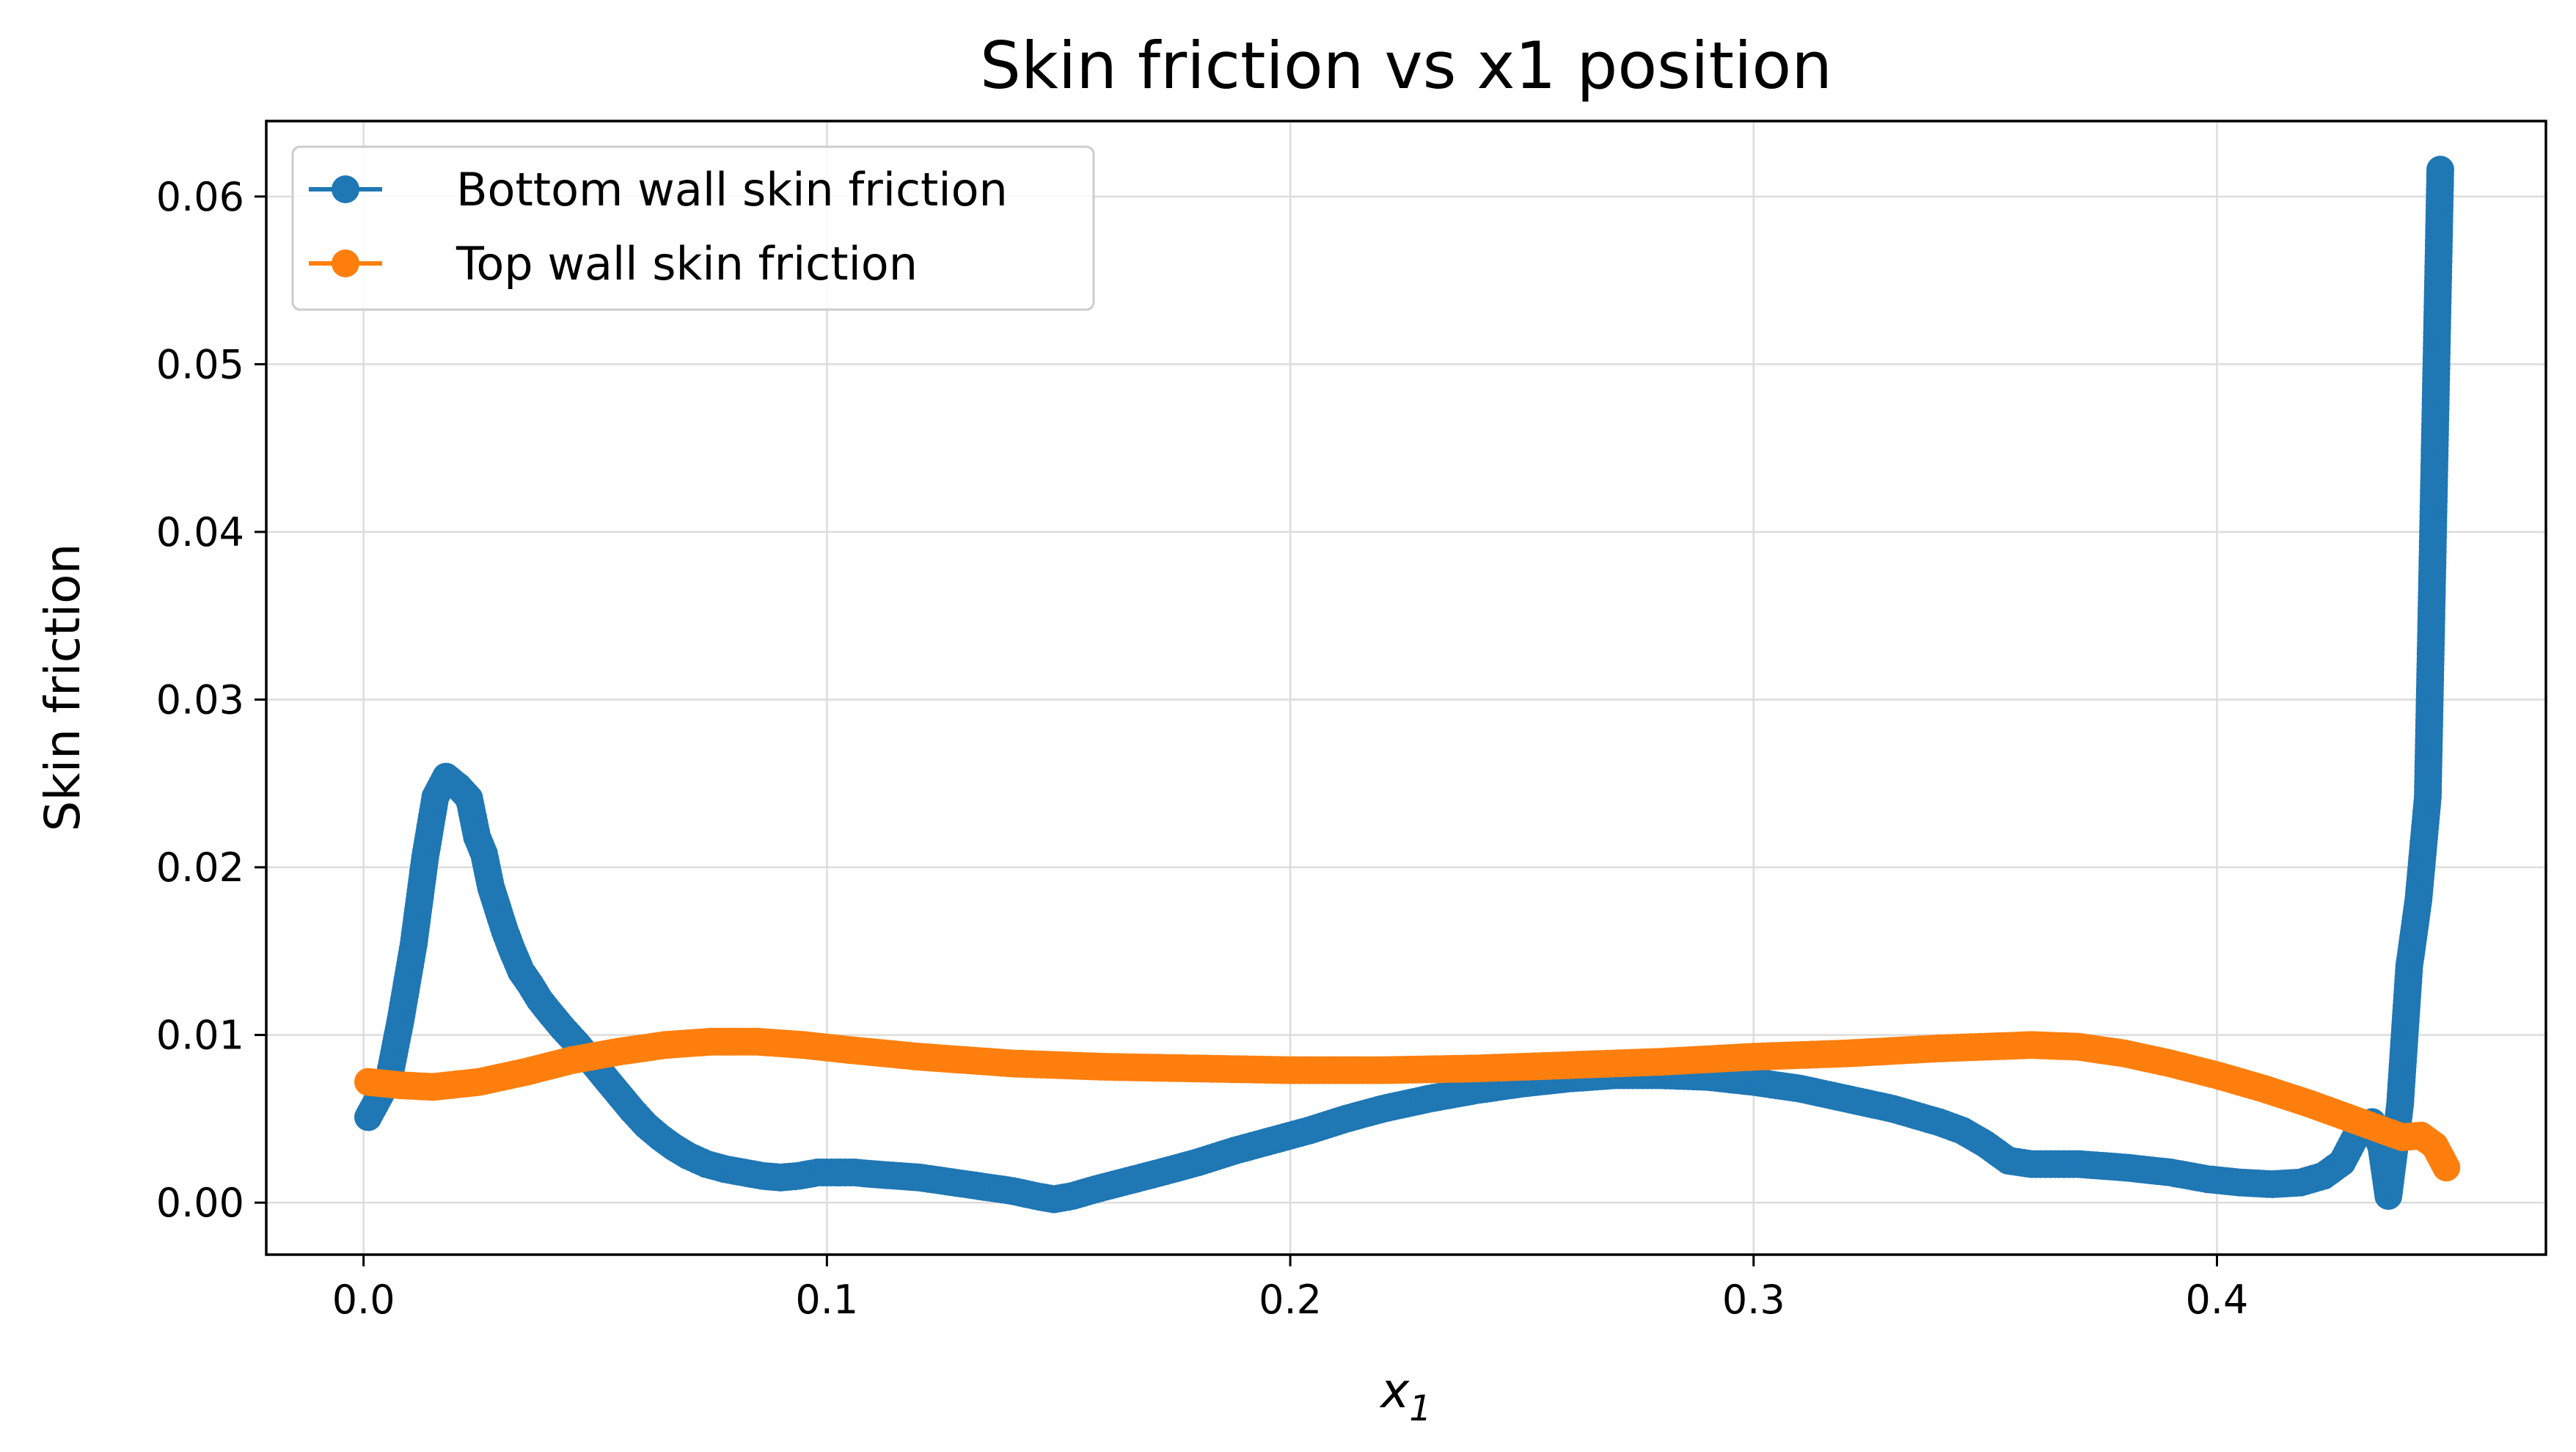 This screenshot has height=1452, width=2576. Describe the element at coordinates (1290, 1300) in the screenshot. I see `x-tick-label: 0.2` at that location.